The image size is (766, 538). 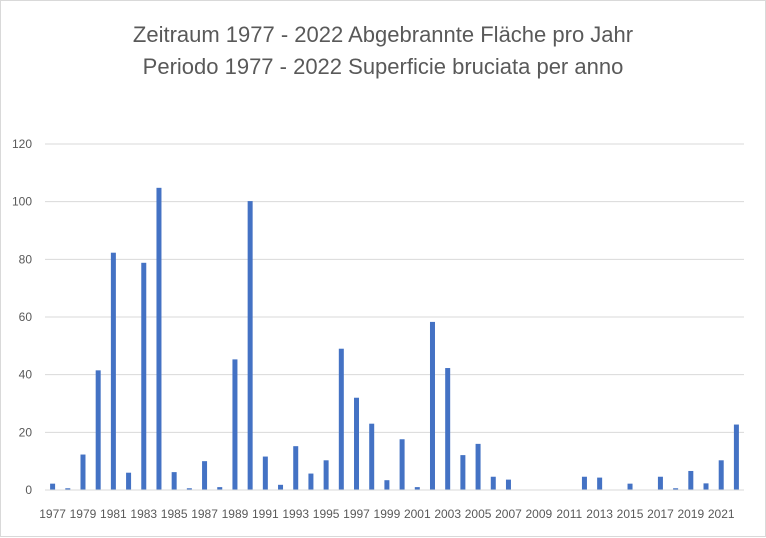 I want to click on x-tick-label: 2019, so click(x=690, y=514).